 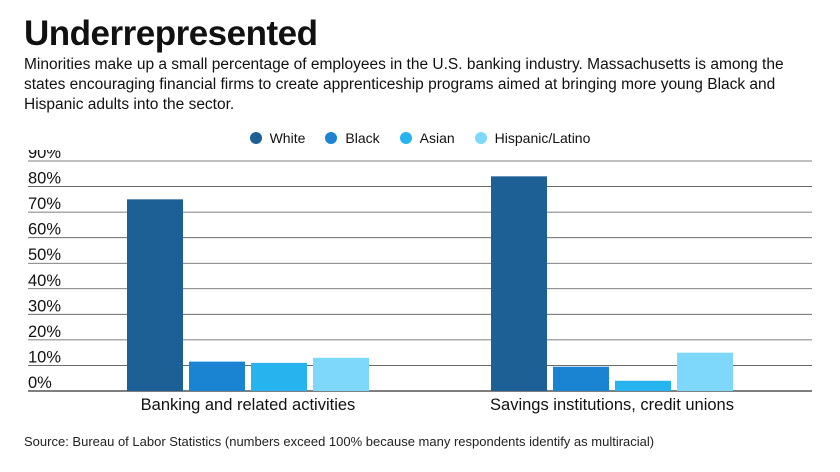 I want to click on y-tick-label: 20%, so click(x=44, y=332).